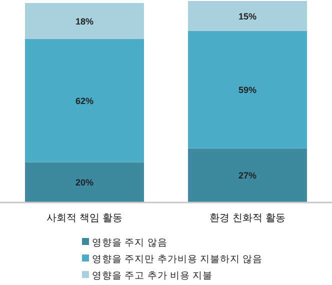  I want to click on x-tick-label: 사회적 책임 활동, so click(84, 218).